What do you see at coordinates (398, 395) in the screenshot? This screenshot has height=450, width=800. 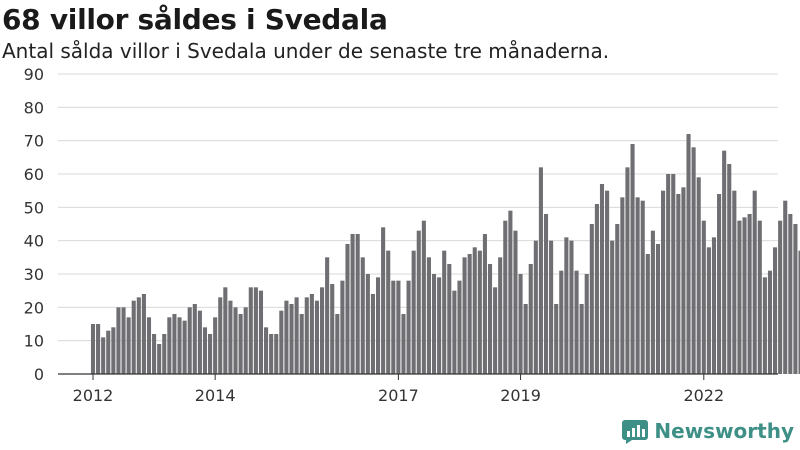 I see `x-tick-label: 2017` at bounding box center [398, 395].